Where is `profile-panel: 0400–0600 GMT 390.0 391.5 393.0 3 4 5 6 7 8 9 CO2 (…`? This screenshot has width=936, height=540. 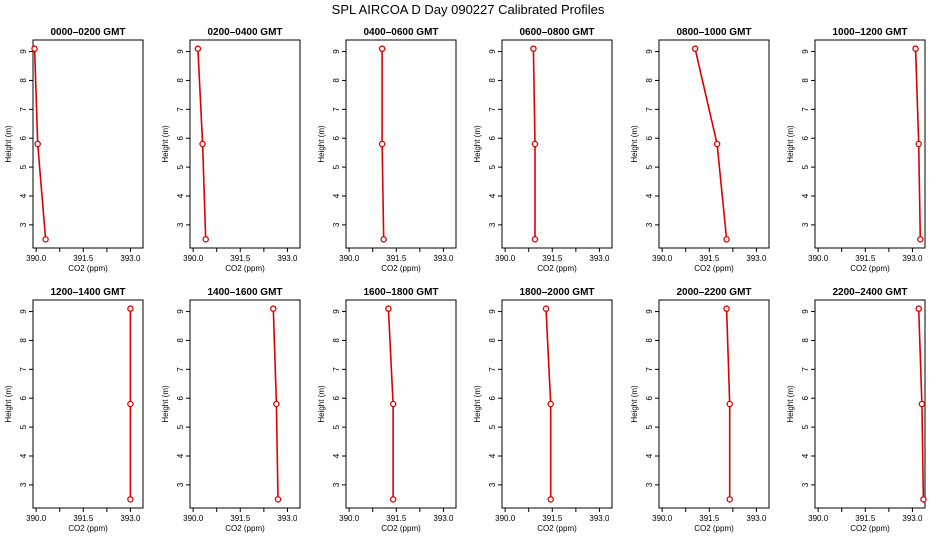 profile-panel: 0400–0600 GMT 390.0 391.5 393.0 3 4 5 6 7 8 9 CO2 (… is located at coordinates (387, 150).